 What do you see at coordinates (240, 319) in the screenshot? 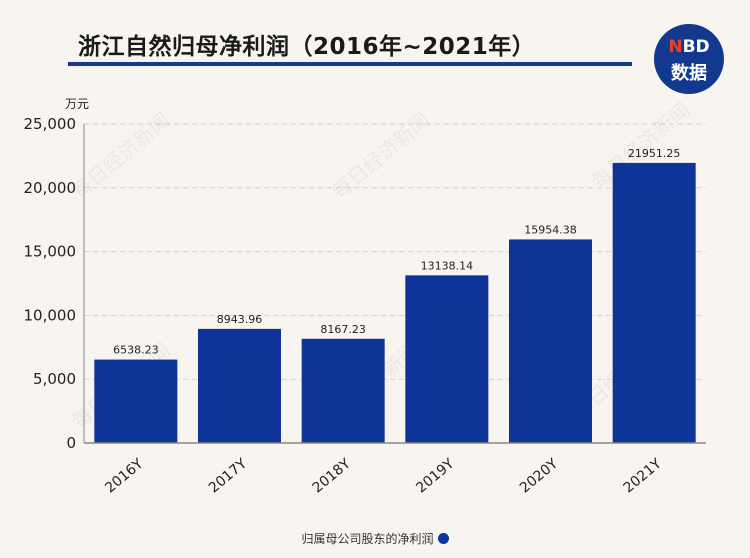
I see `data-label: 8943.96` at bounding box center [240, 319].